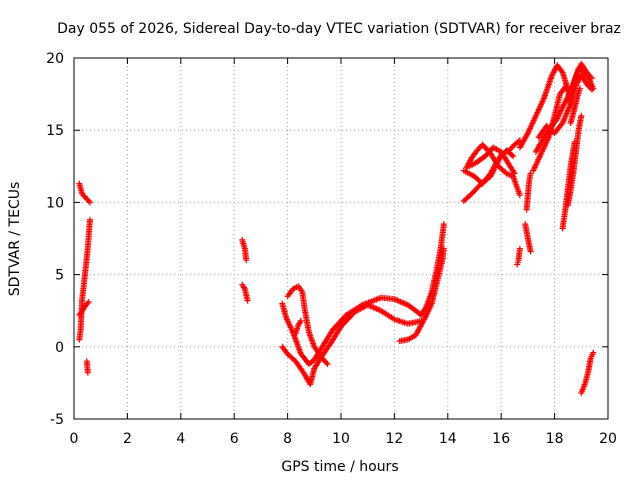 This screenshot has height=480, width=640. I want to click on series-seg-c2, so click(352, 344).